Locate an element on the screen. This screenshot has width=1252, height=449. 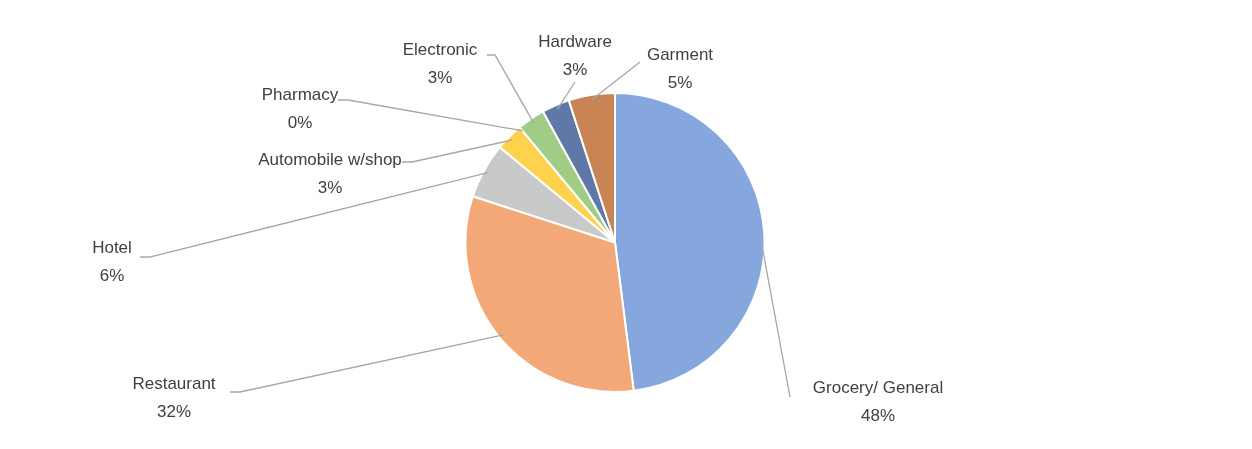
text: 0% is located at coordinates (300, 122).